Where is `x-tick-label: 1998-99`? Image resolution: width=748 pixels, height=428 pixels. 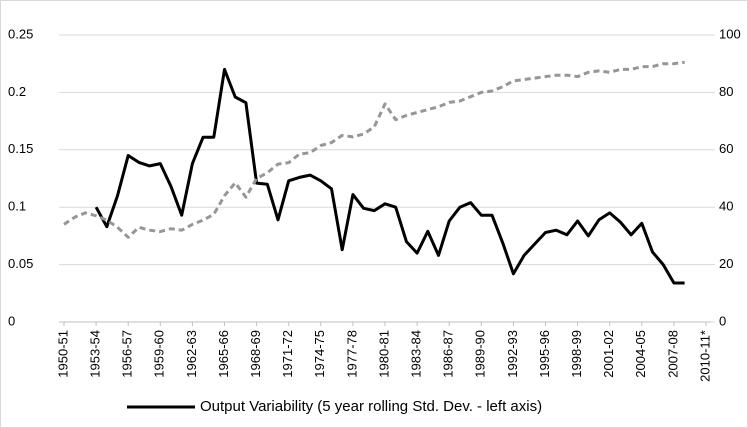 x-tick-label: 1998-99 is located at coordinates (576, 354).